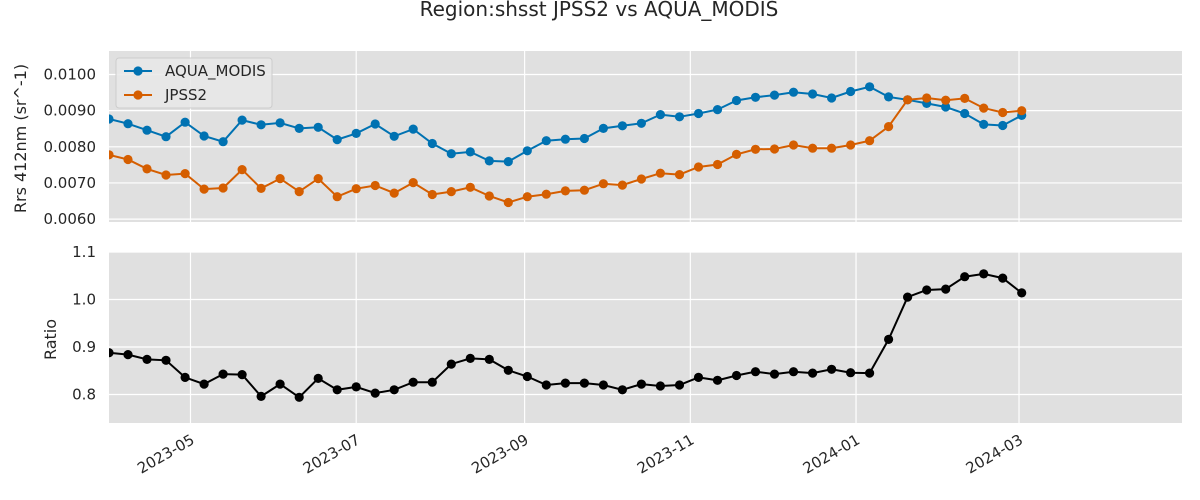 The width and height of the screenshot is (1200, 500). I want to click on legend-box, so click(194, 83).